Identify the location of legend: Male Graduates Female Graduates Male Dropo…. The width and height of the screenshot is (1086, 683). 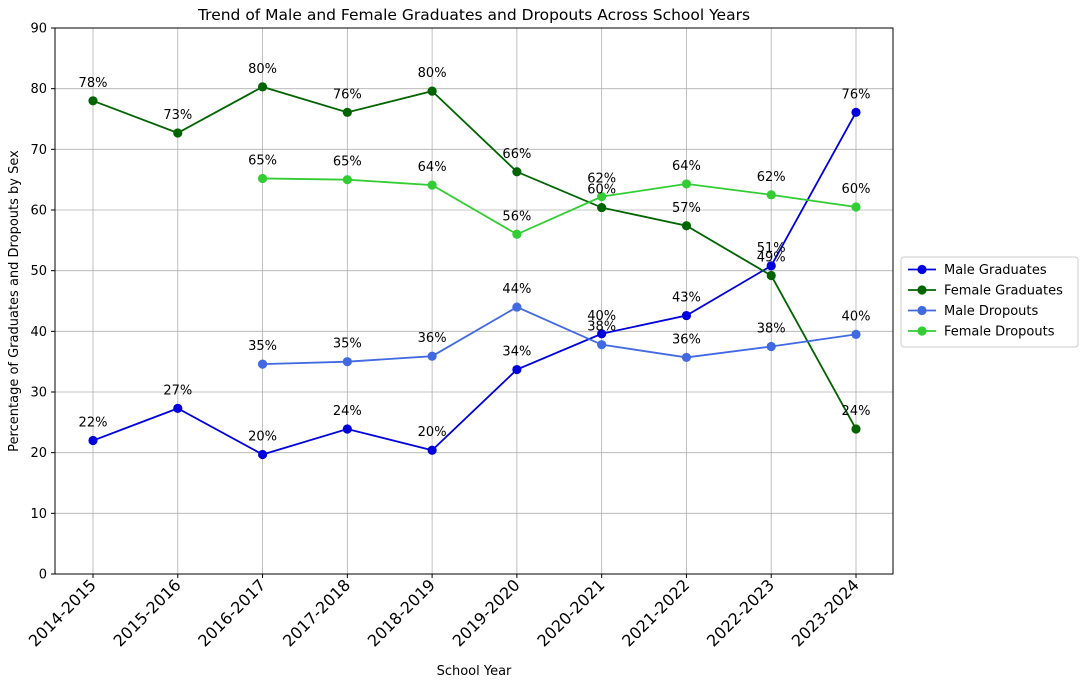
(989, 302).